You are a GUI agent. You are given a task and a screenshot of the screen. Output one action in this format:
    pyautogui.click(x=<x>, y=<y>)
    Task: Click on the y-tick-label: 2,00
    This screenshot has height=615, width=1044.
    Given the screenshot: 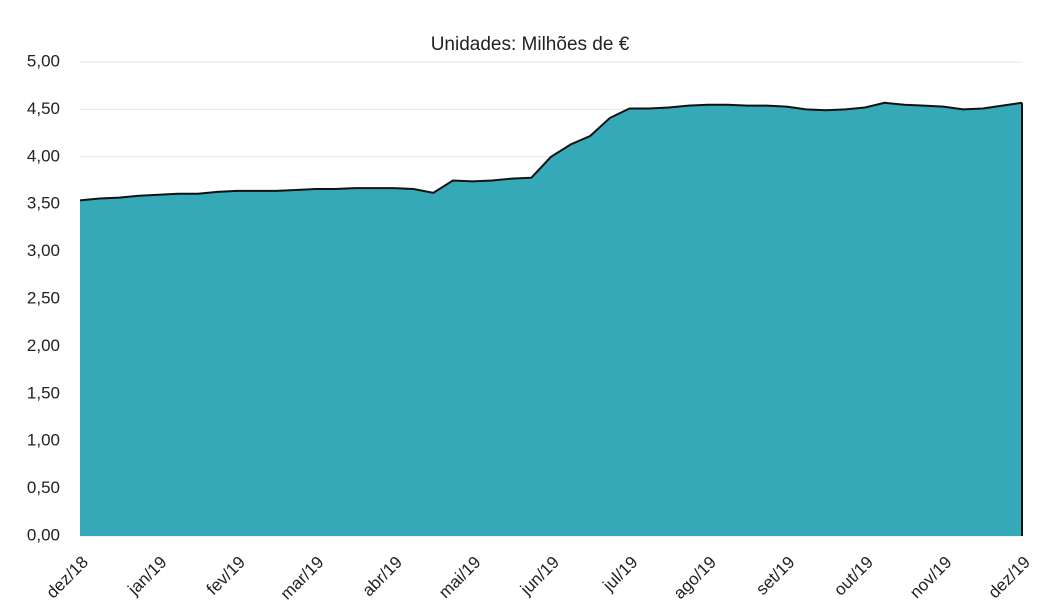 What is the action you would take?
    pyautogui.click(x=43, y=345)
    